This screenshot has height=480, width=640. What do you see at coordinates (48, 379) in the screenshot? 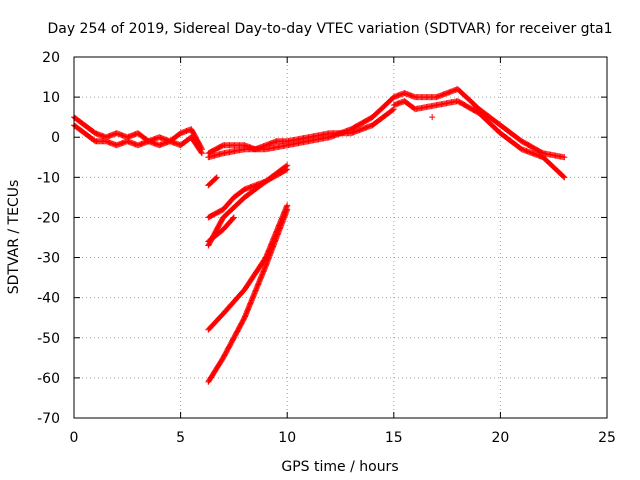
I see `y-tick-label: -60` at bounding box center [48, 379].